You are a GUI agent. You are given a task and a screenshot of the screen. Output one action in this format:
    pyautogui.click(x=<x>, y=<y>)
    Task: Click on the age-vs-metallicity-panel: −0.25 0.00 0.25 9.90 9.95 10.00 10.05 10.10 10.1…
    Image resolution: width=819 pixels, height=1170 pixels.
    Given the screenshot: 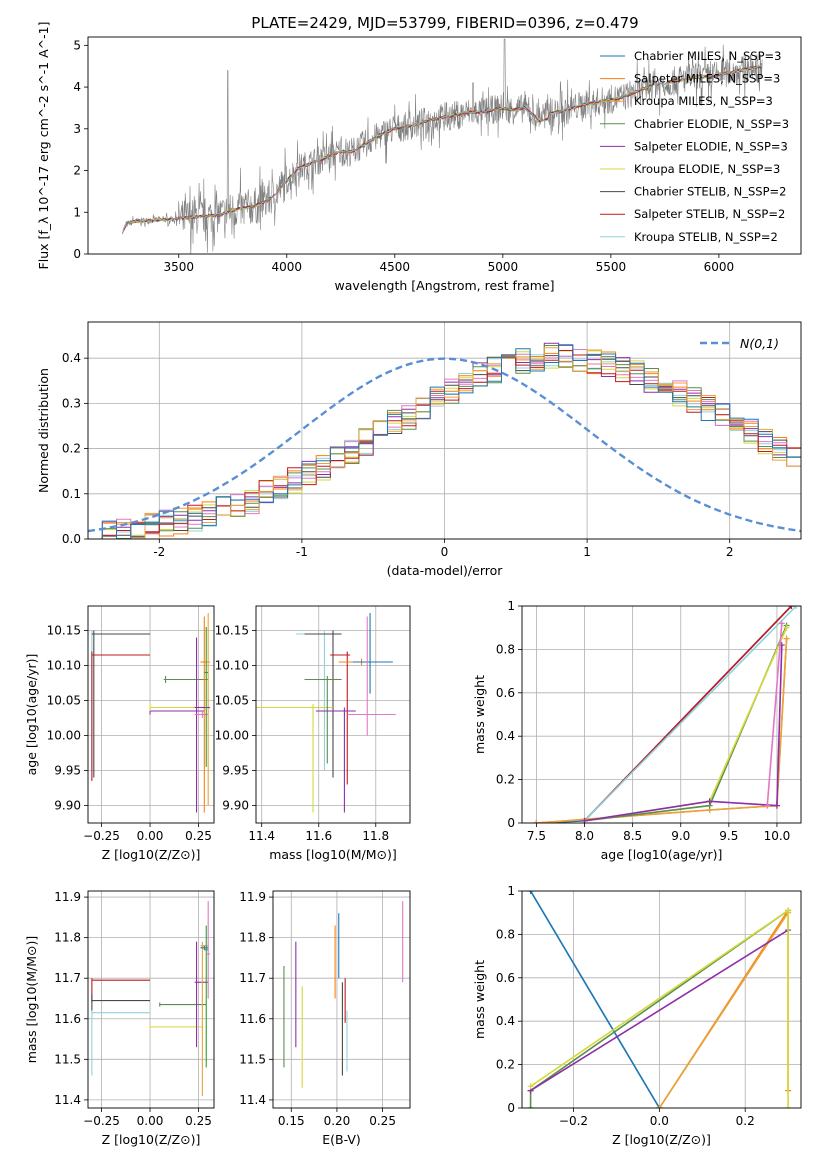 What is the action you would take?
    pyautogui.click(x=119, y=733)
    